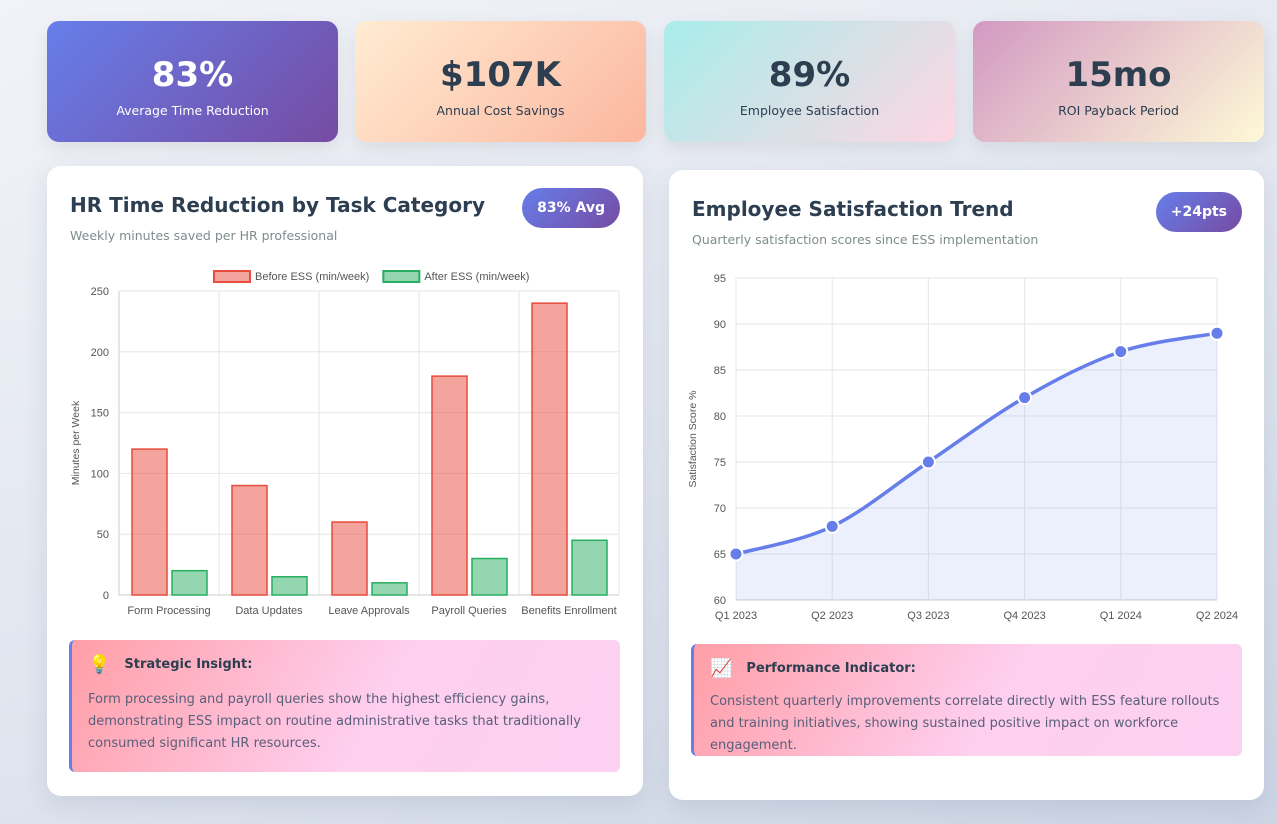 The width and height of the screenshot is (1277, 824). What do you see at coordinates (720, 601) in the screenshot?
I see `y-tick-label: 60` at bounding box center [720, 601].